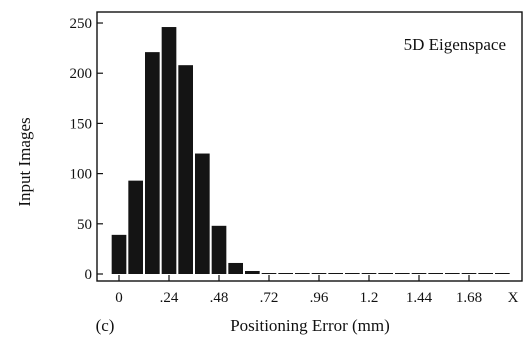 This screenshot has width=526, height=344. What do you see at coordinates (105, 325) in the screenshot?
I see `panel-label: (c)` at bounding box center [105, 325].